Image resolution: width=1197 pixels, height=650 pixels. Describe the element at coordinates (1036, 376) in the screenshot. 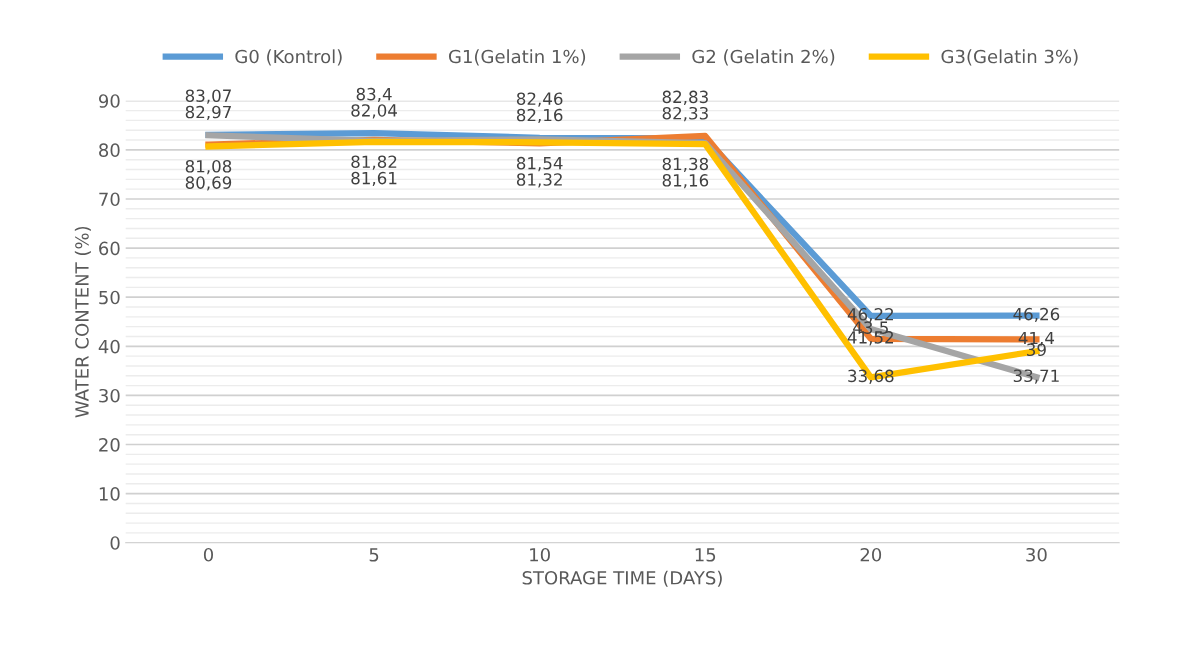

I see `data-label: 33,71` at that location.